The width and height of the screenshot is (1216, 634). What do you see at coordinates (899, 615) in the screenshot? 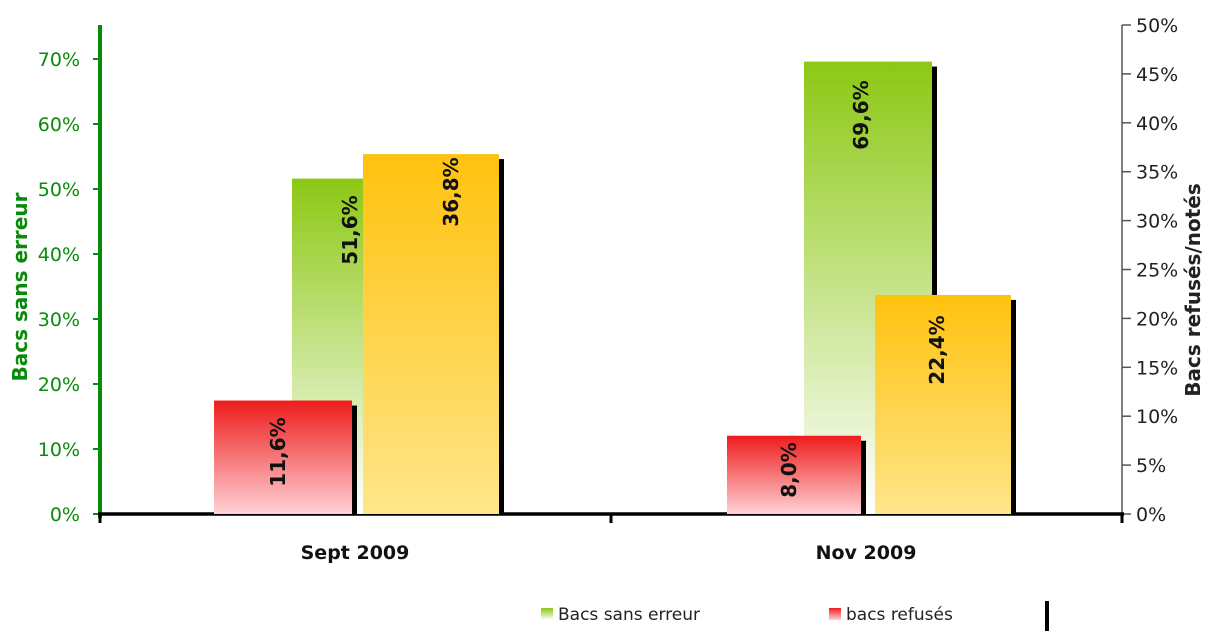
I see `legend-label: bacs refusés` at bounding box center [899, 615].